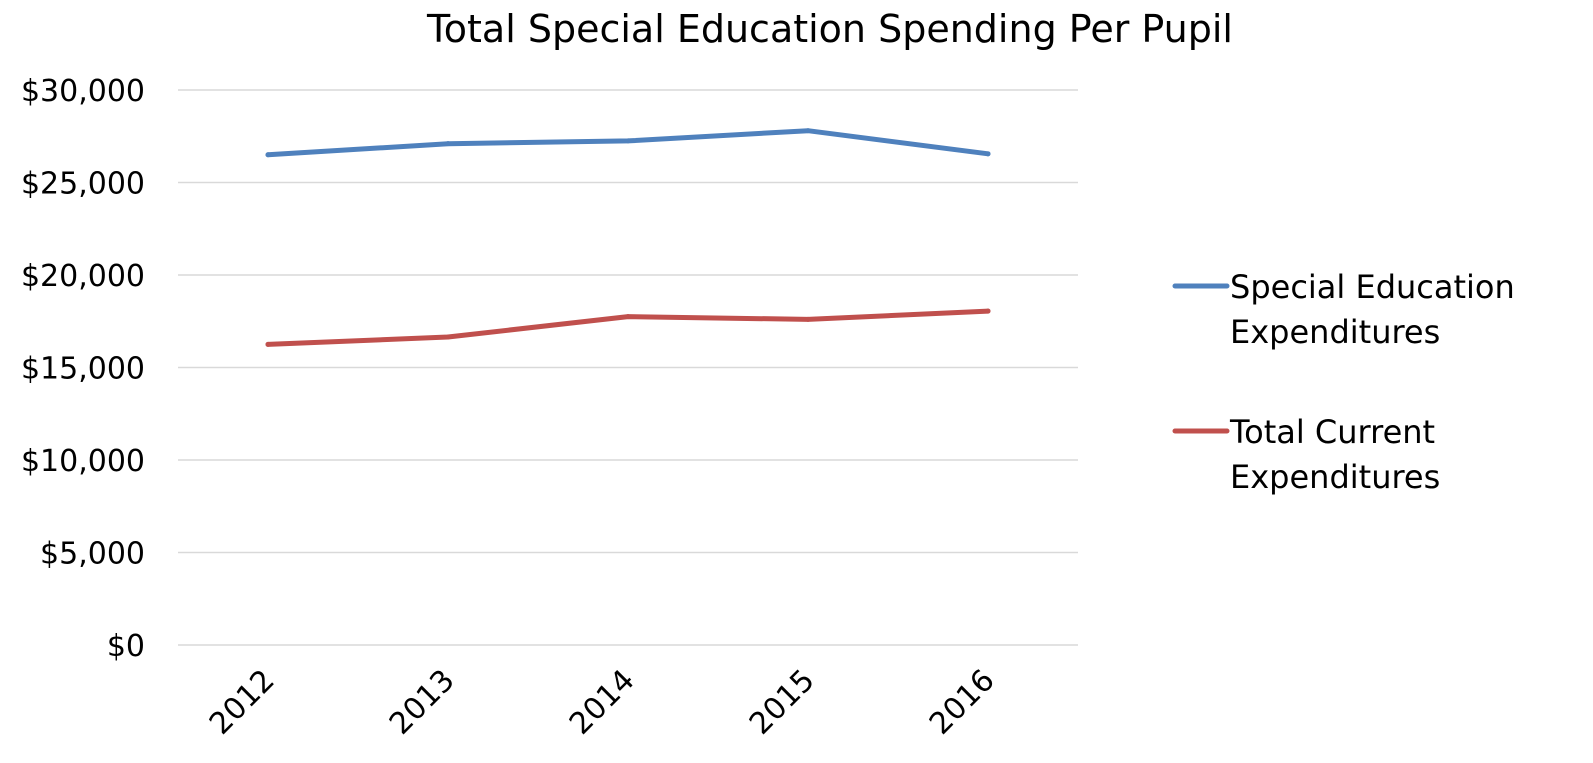 The image size is (1593, 763). What do you see at coordinates (83, 276) in the screenshot?
I see `y-tick-label: $20,000` at bounding box center [83, 276].